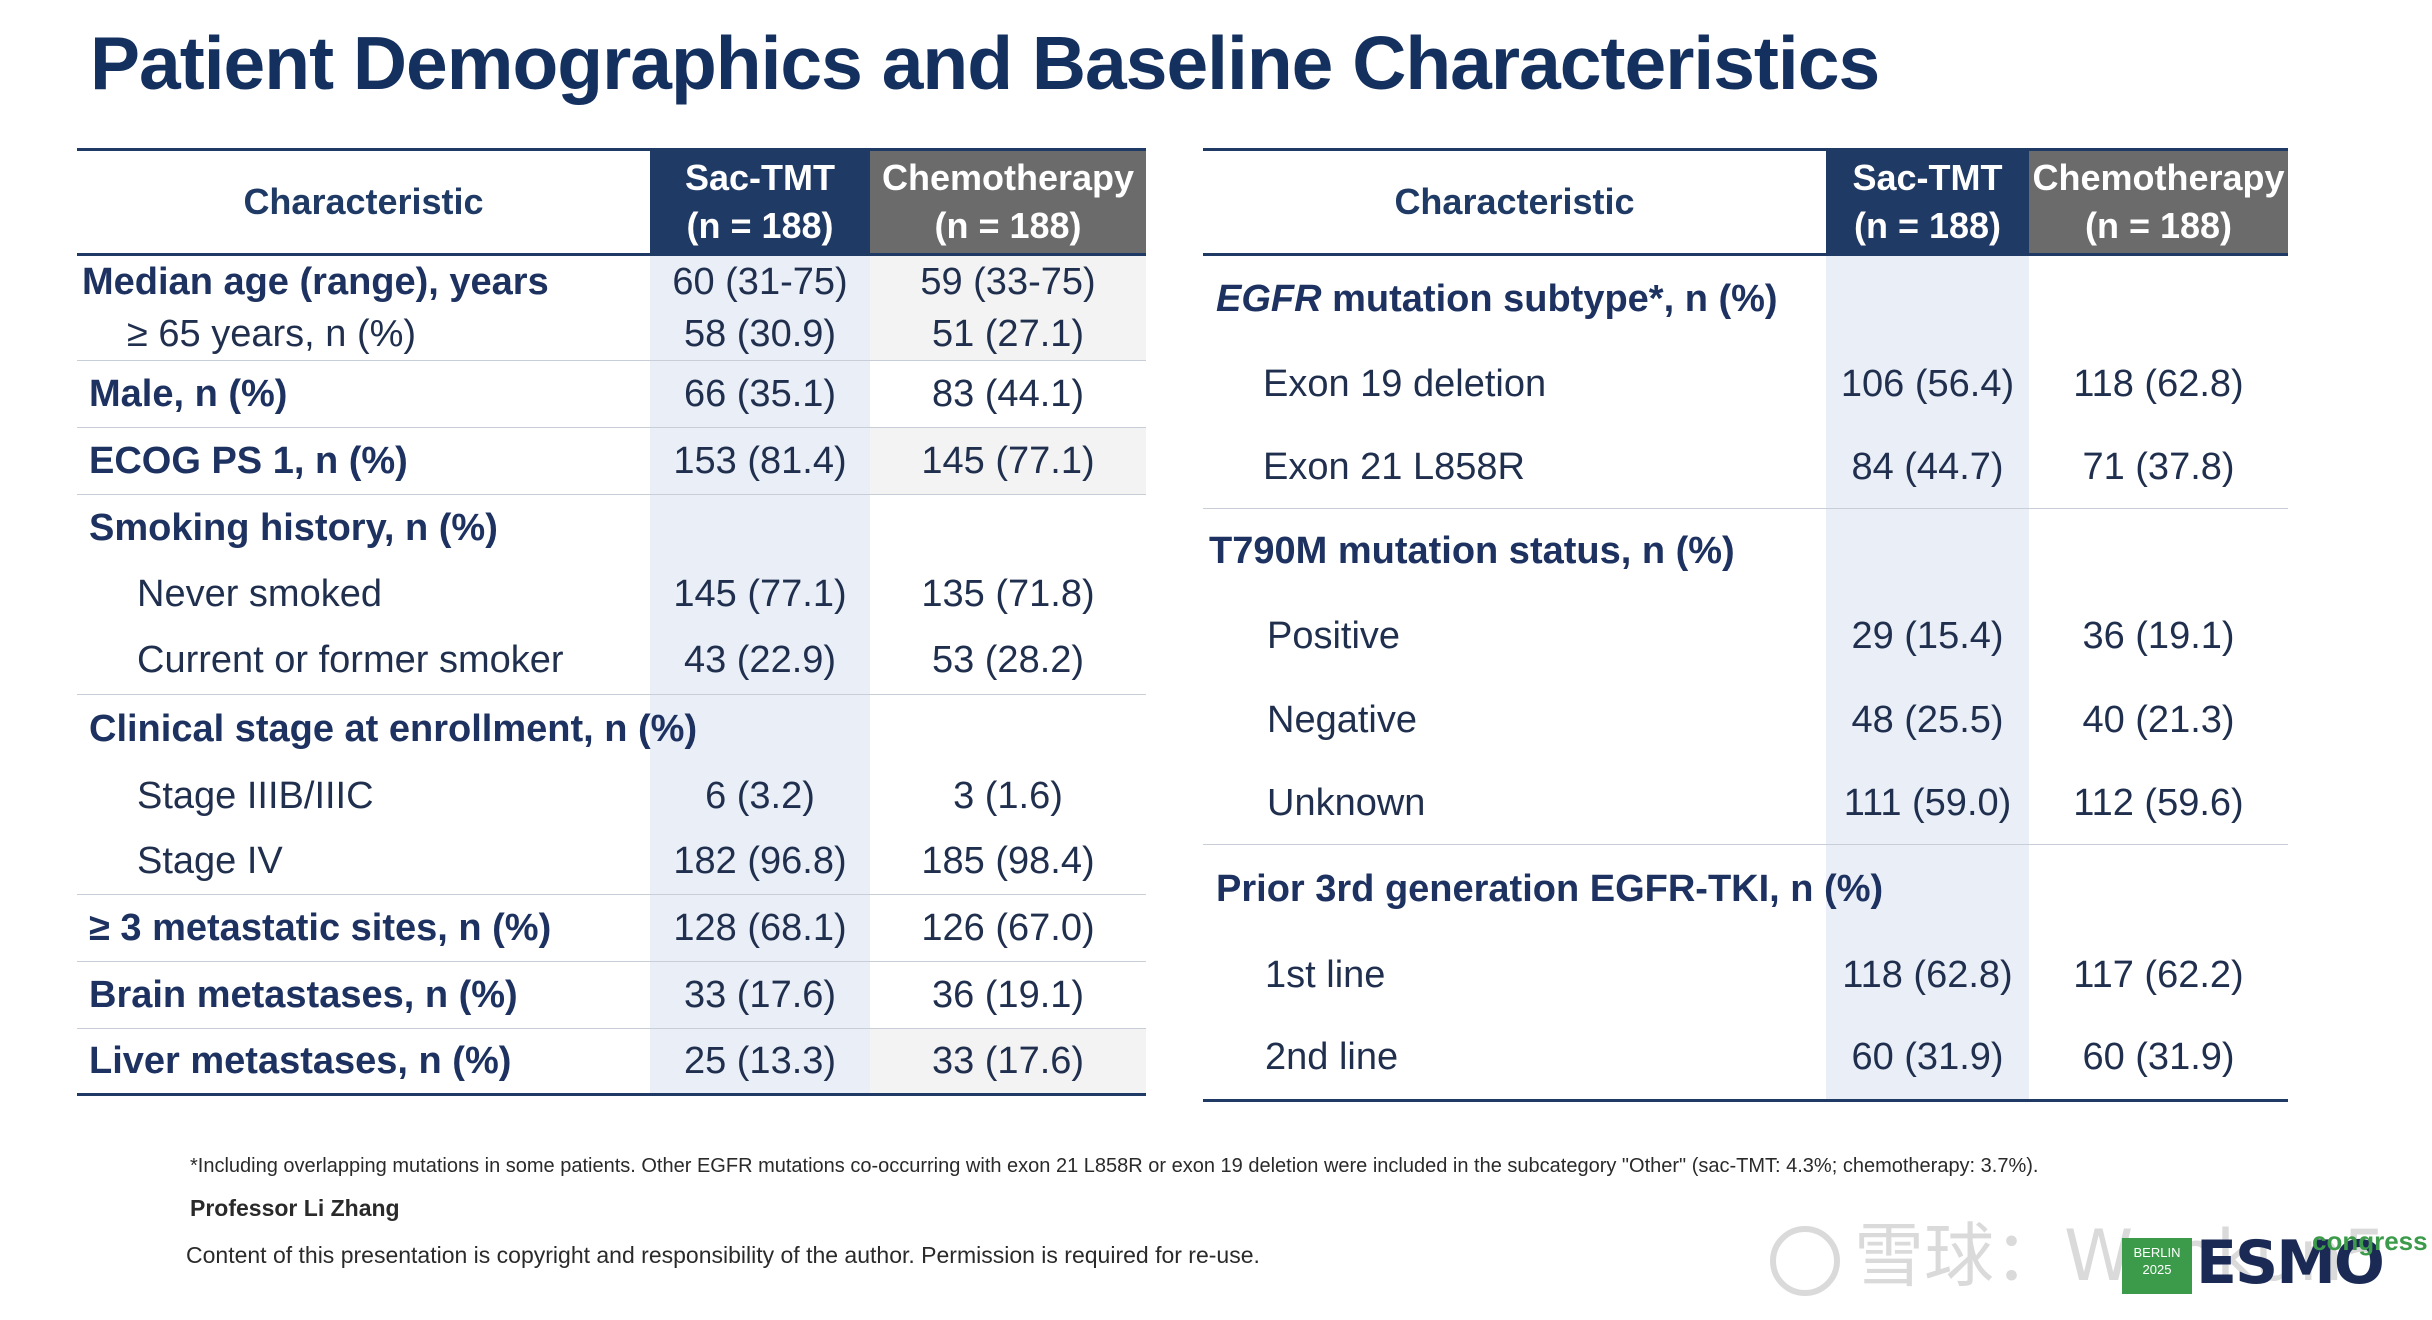  Describe the element at coordinates (611, 796) in the screenshot. I see `table-row: Stage IIIB/IIIC 6 (3.2) 3 (1.6)` at that location.